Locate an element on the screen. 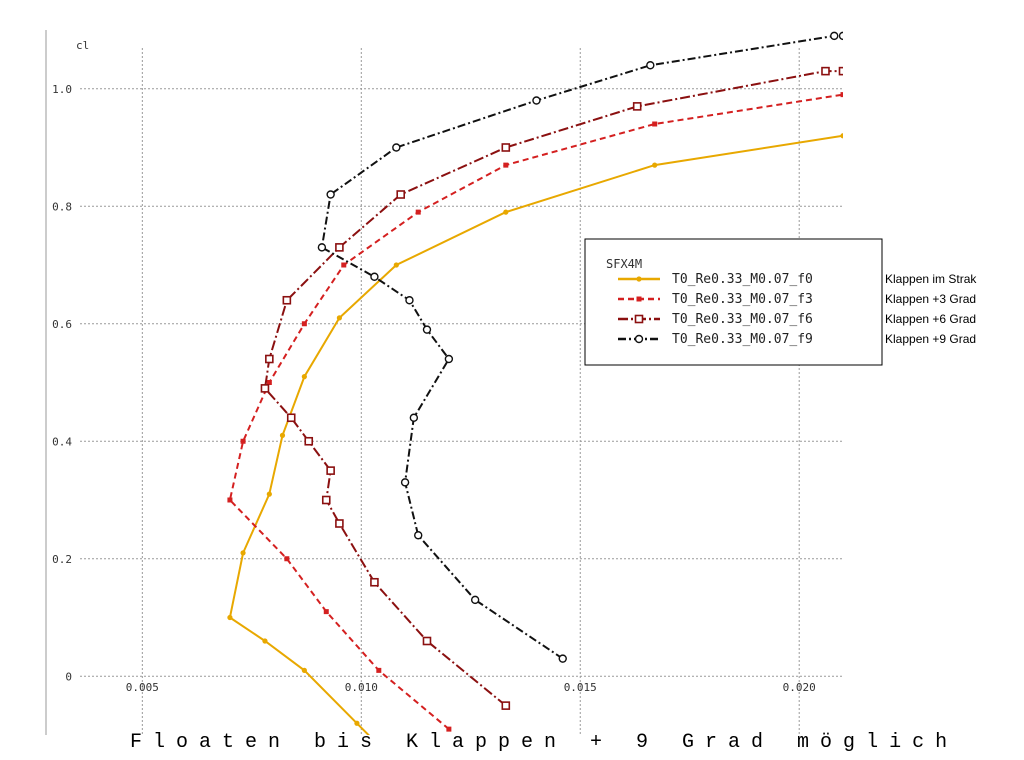 Image resolution: width=1024 pixels, height=760 pixels. y-tick-label: 0.4 is located at coordinates (62, 441).